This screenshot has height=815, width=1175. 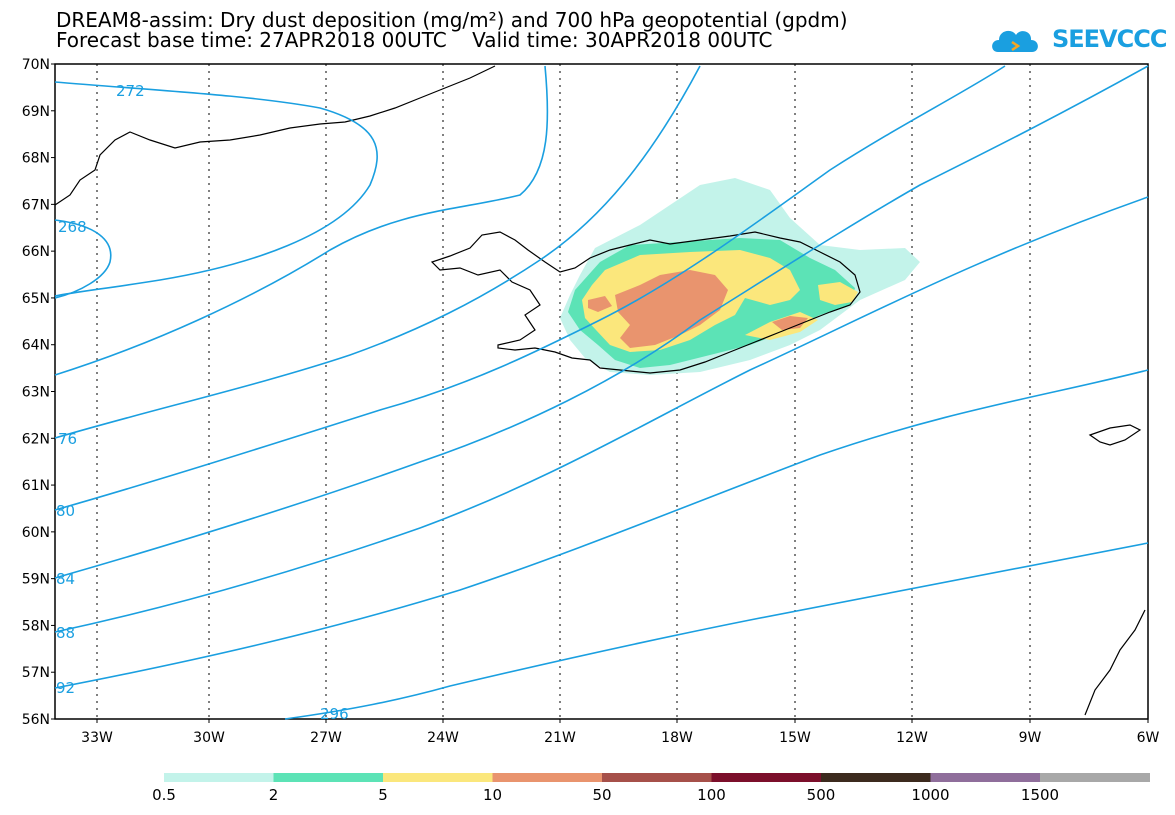 I want to click on legend-tick-label: 0.5, so click(x=164, y=795).